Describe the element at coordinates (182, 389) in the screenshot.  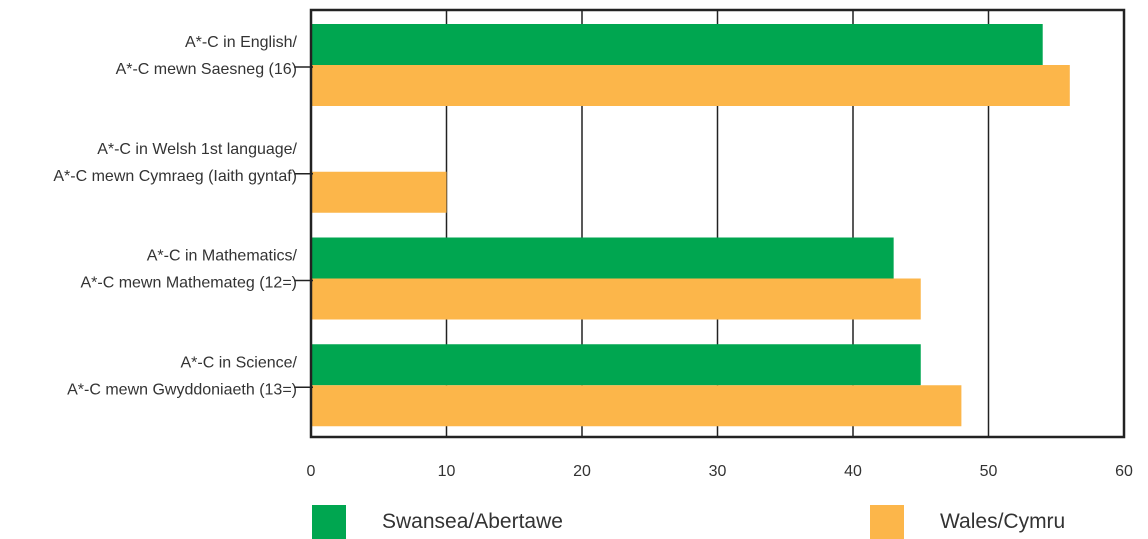
I see `category-label: A*-C mewn Gwyddoniaeth (13=)` at that location.